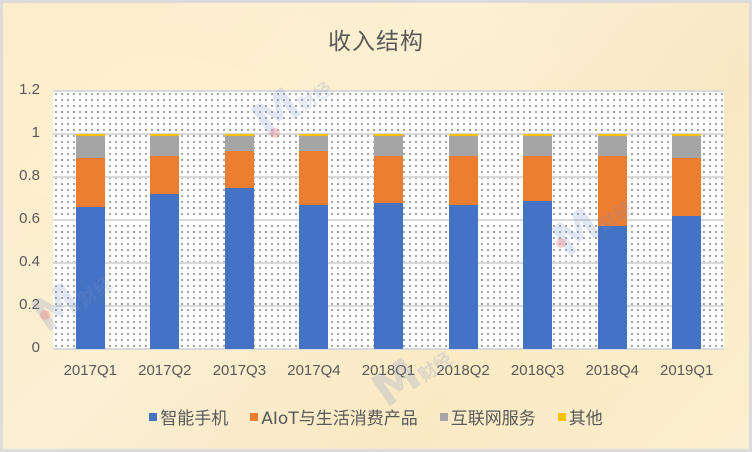  Describe the element at coordinates (194, 419) in the screenshot. I see `legend-label: 智能手机` at that location.